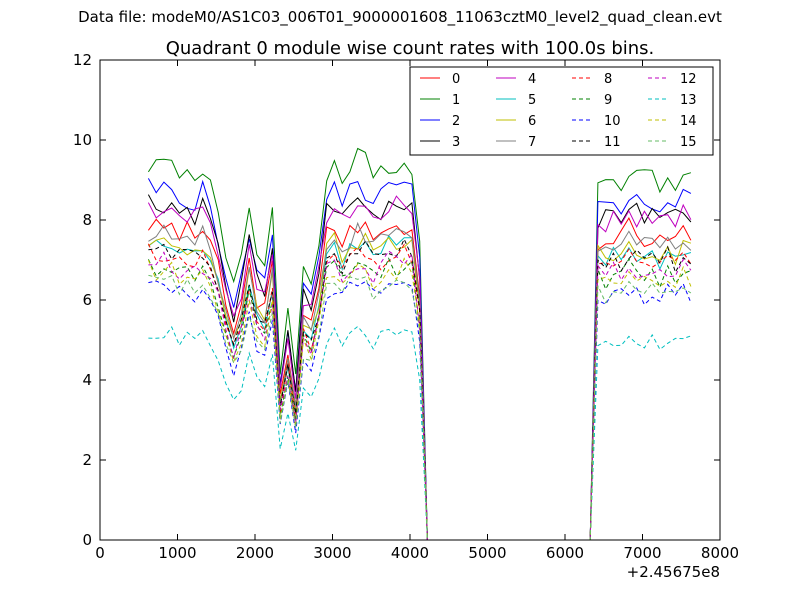 Image resolution: width=800 pixels, height=600 pixels. What do you see at coordinates (456, 79) in the screenshot?
I see `legend-label-0: 0` at bounding box center [456, 79].